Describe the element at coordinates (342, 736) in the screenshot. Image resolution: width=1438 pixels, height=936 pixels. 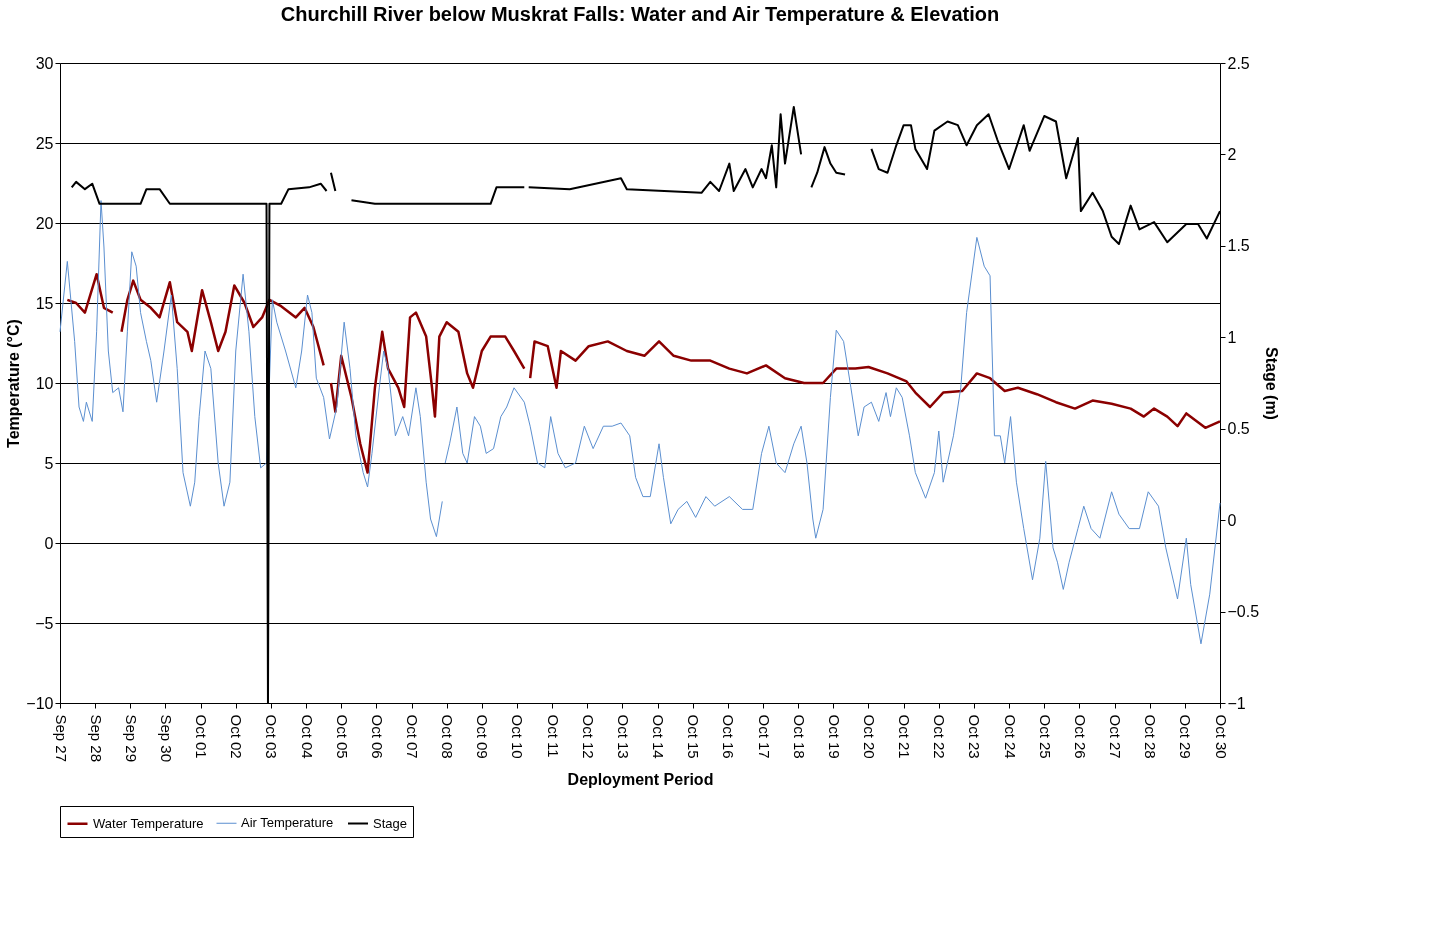
I see `x-tick-label: Oct 05` at that location.